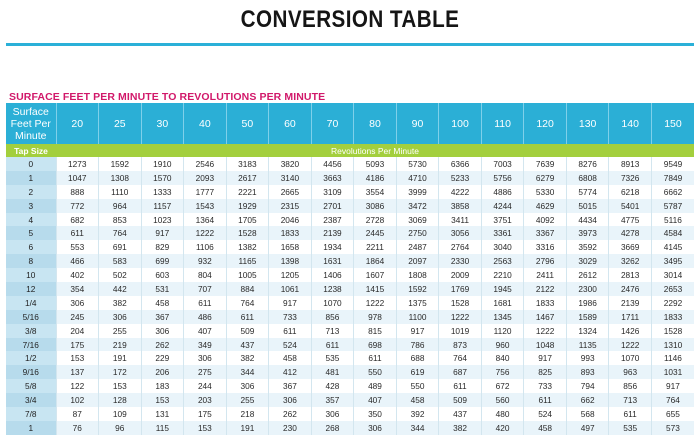 The image size is (700, 445). What do you see at coordinates (31, 275) in the screenshot?
I see `tap-size-cell: 10` at bounding box center [31, 275].